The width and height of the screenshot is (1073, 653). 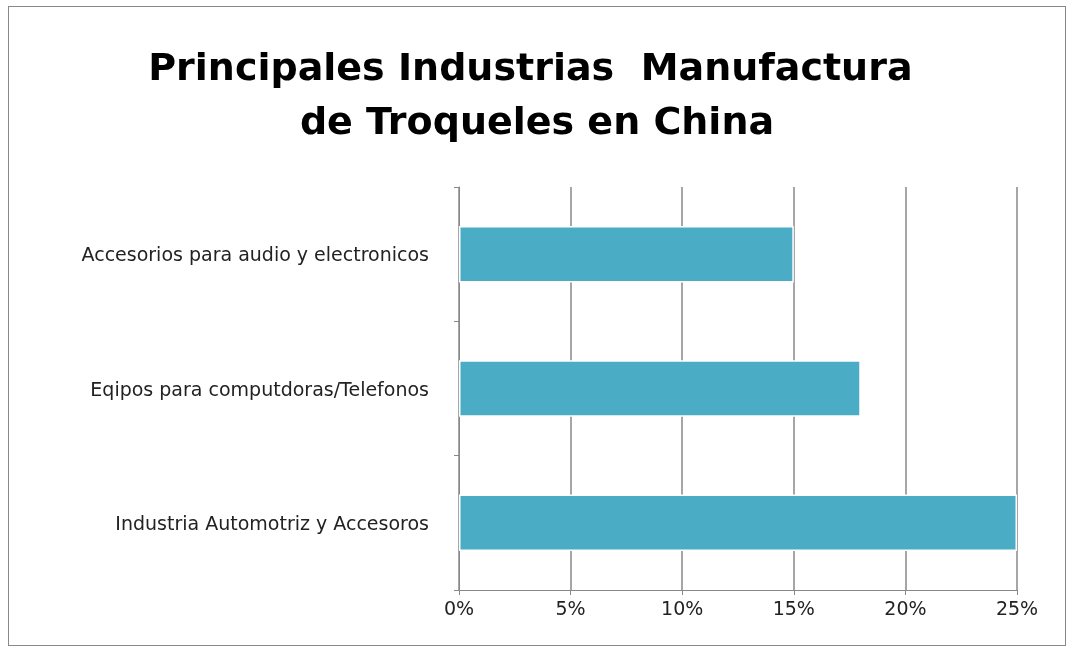 I want to click on chart-title: Principales Industrias Manufactura de Troqueles en China, so click(x=537, y=94).